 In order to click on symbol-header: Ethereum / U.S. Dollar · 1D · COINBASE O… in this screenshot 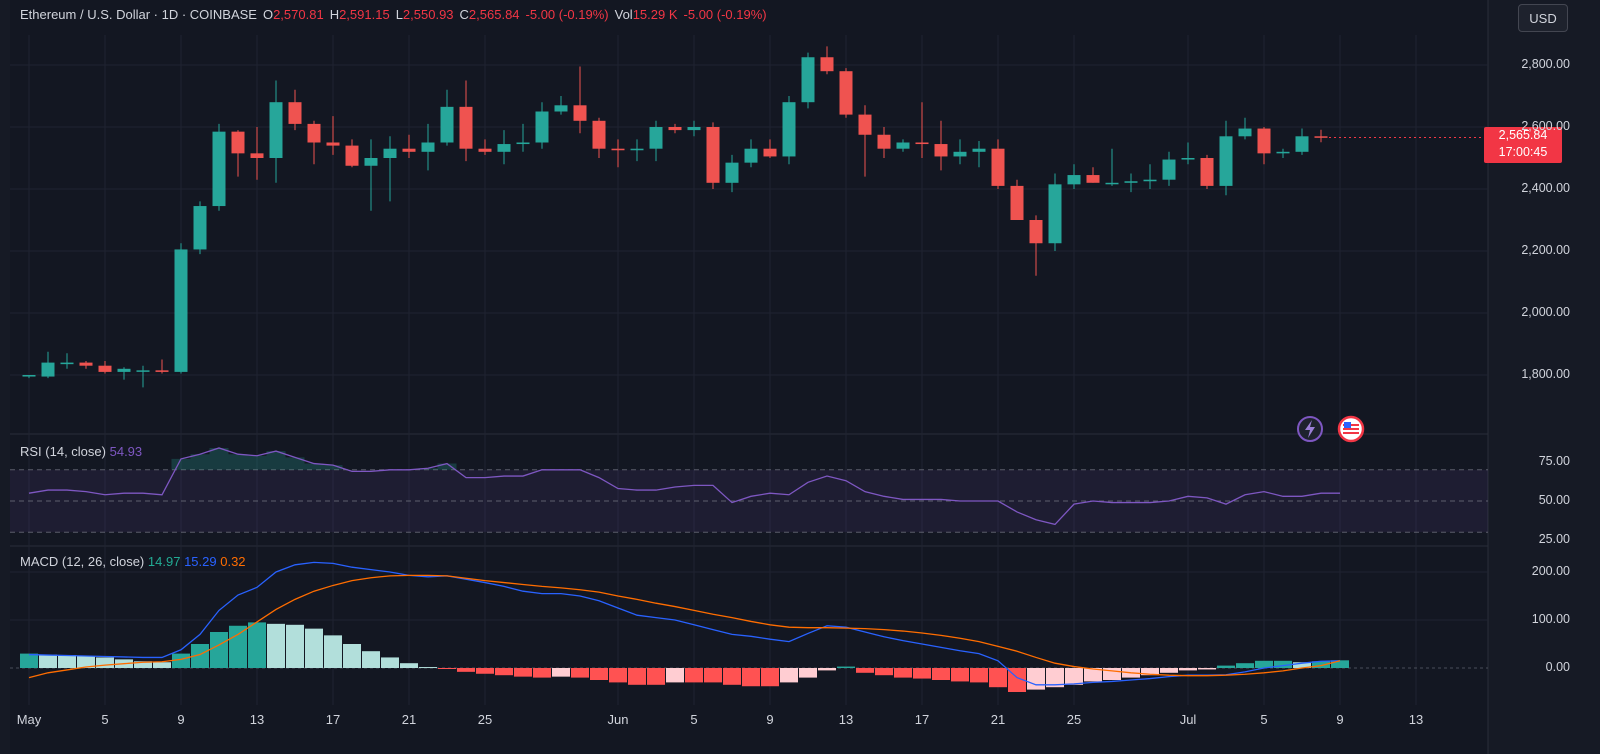, I will do `click(393, 14)`.